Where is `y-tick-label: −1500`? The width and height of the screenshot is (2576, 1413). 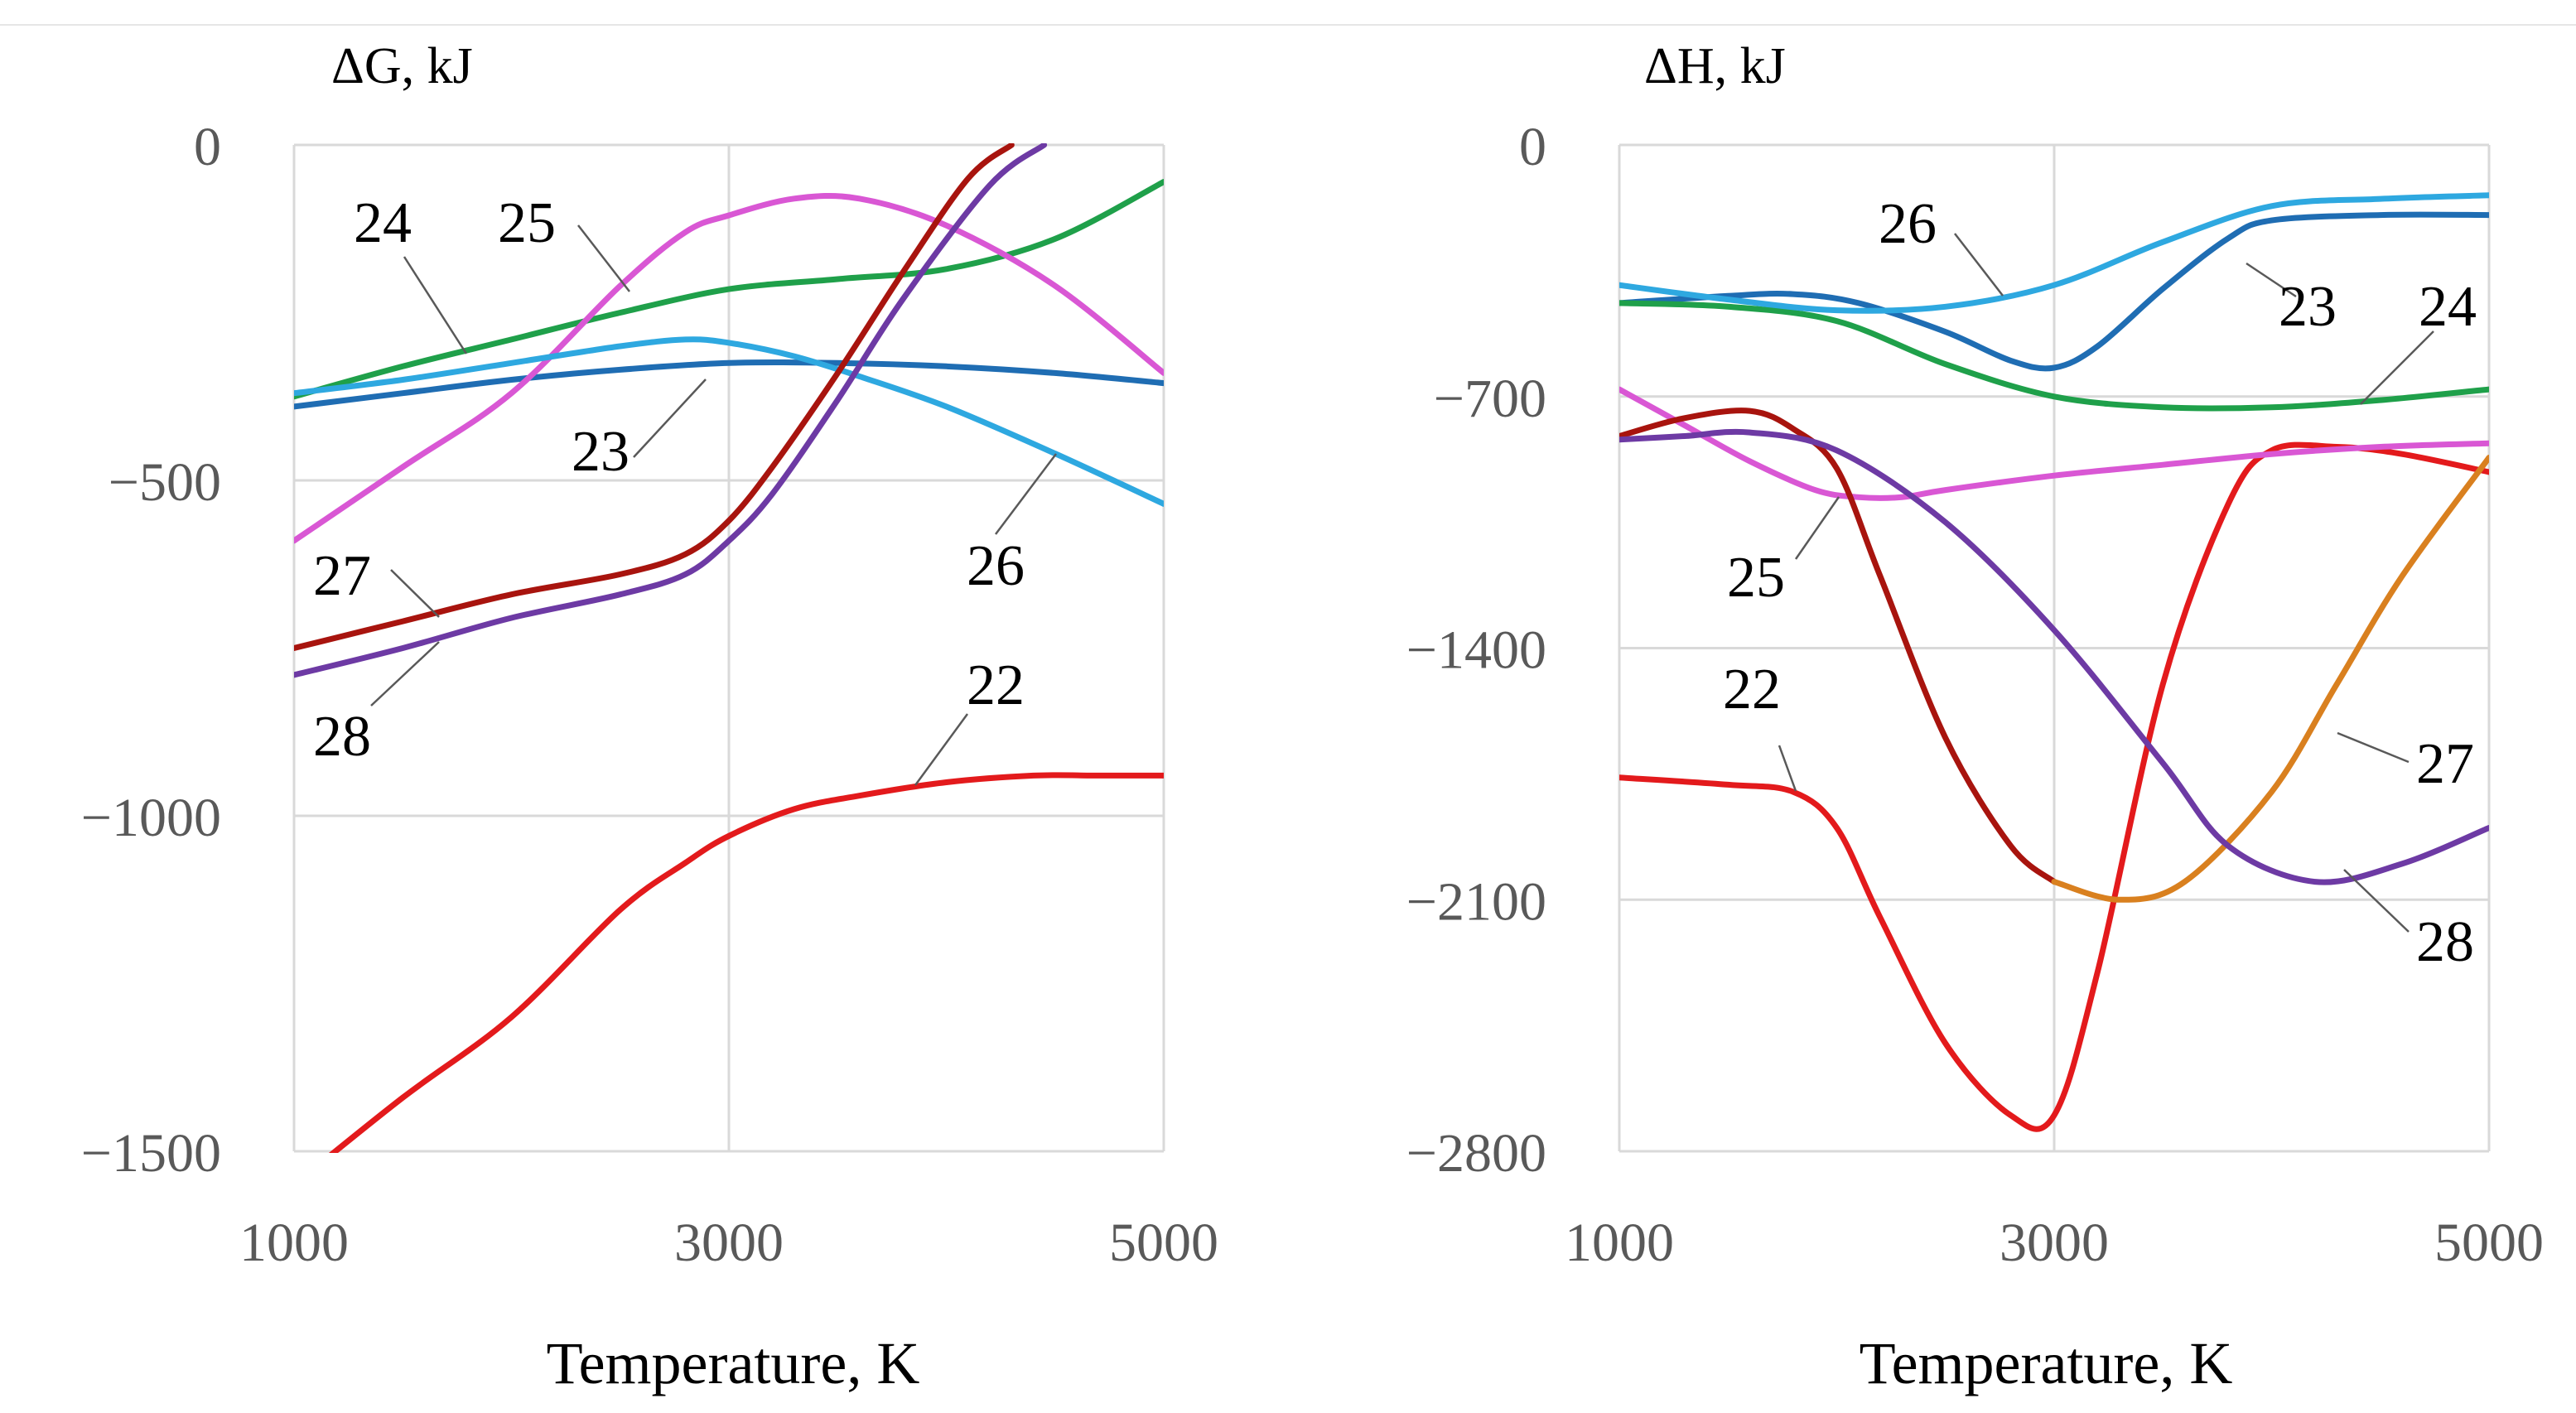 y-tick-label: −1500 is located at coordinates (151, 1153).